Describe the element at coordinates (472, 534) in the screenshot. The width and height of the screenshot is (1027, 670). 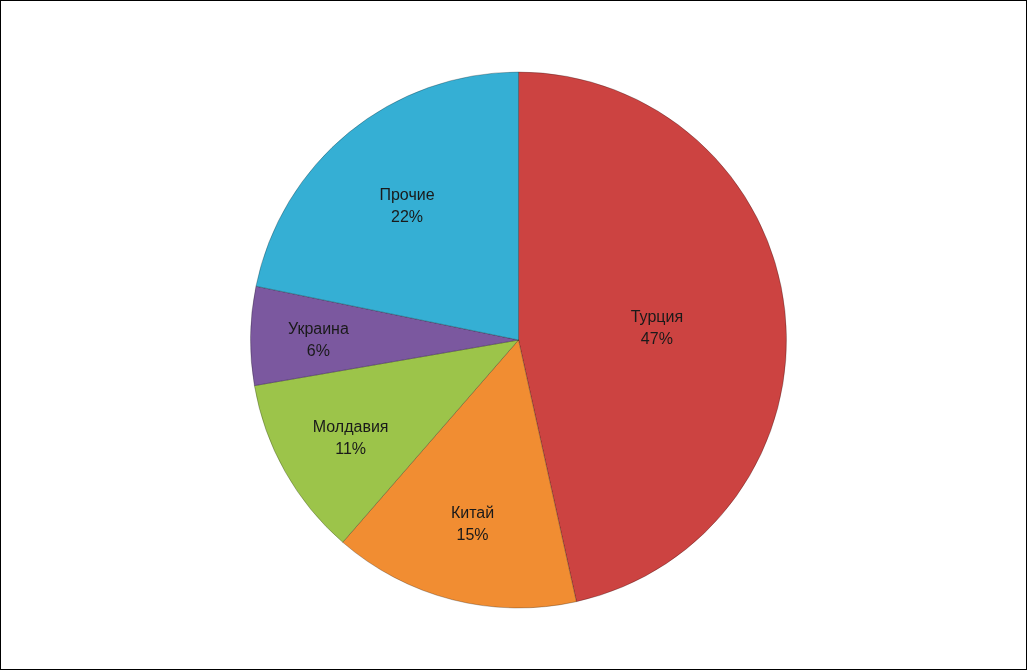
I see `data-label: 15%` at that location.